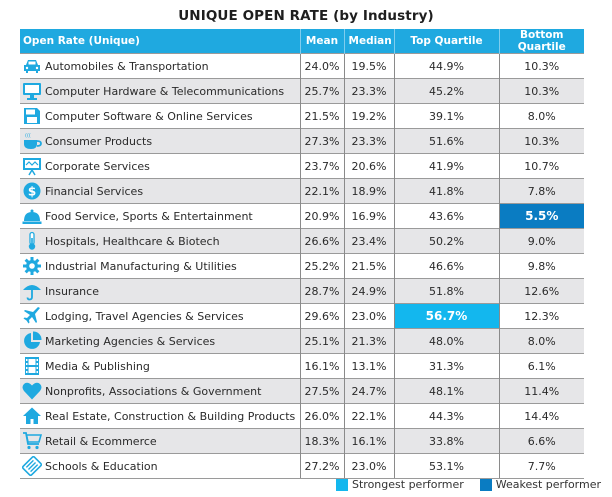 This screenshot has width=612, height=497. What do you see at coordinates (446, 191) in the screenshot?
I see `top-quartile-cell: 41.8%` at bounding box center [446, 191].